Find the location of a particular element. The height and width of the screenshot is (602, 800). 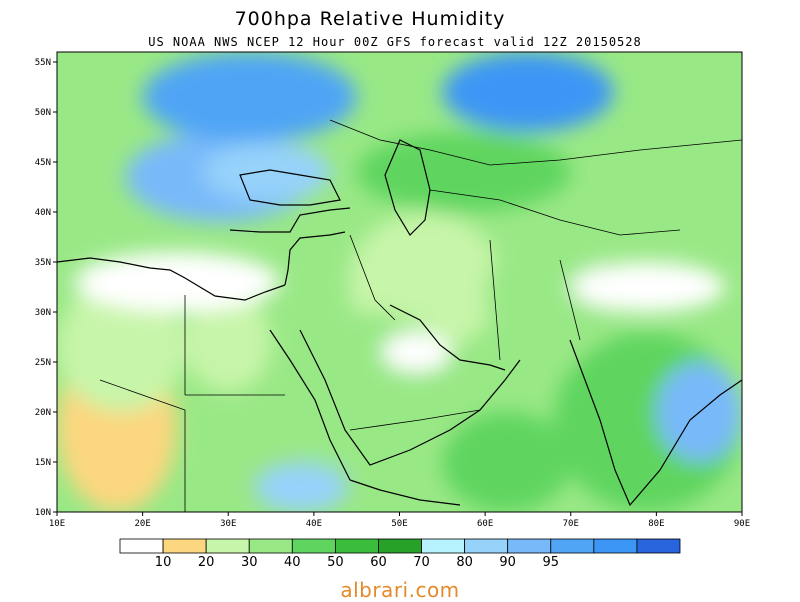

lat-tick-label: 30N is located at coordinates (43, 313).